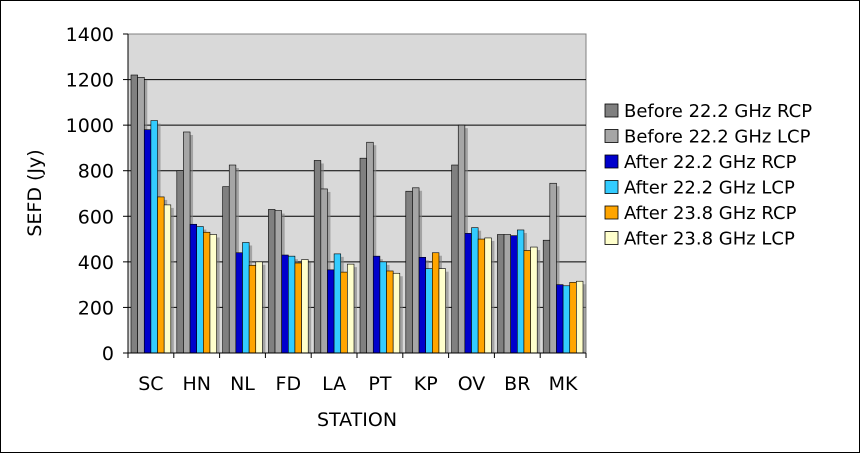 Image resolution: width=860 pixels, height=453 pixels. What do you see at coordinates (96, 263) in the screenshot?
I see `y-tick-label: 400` at bounding box center [96, 263].